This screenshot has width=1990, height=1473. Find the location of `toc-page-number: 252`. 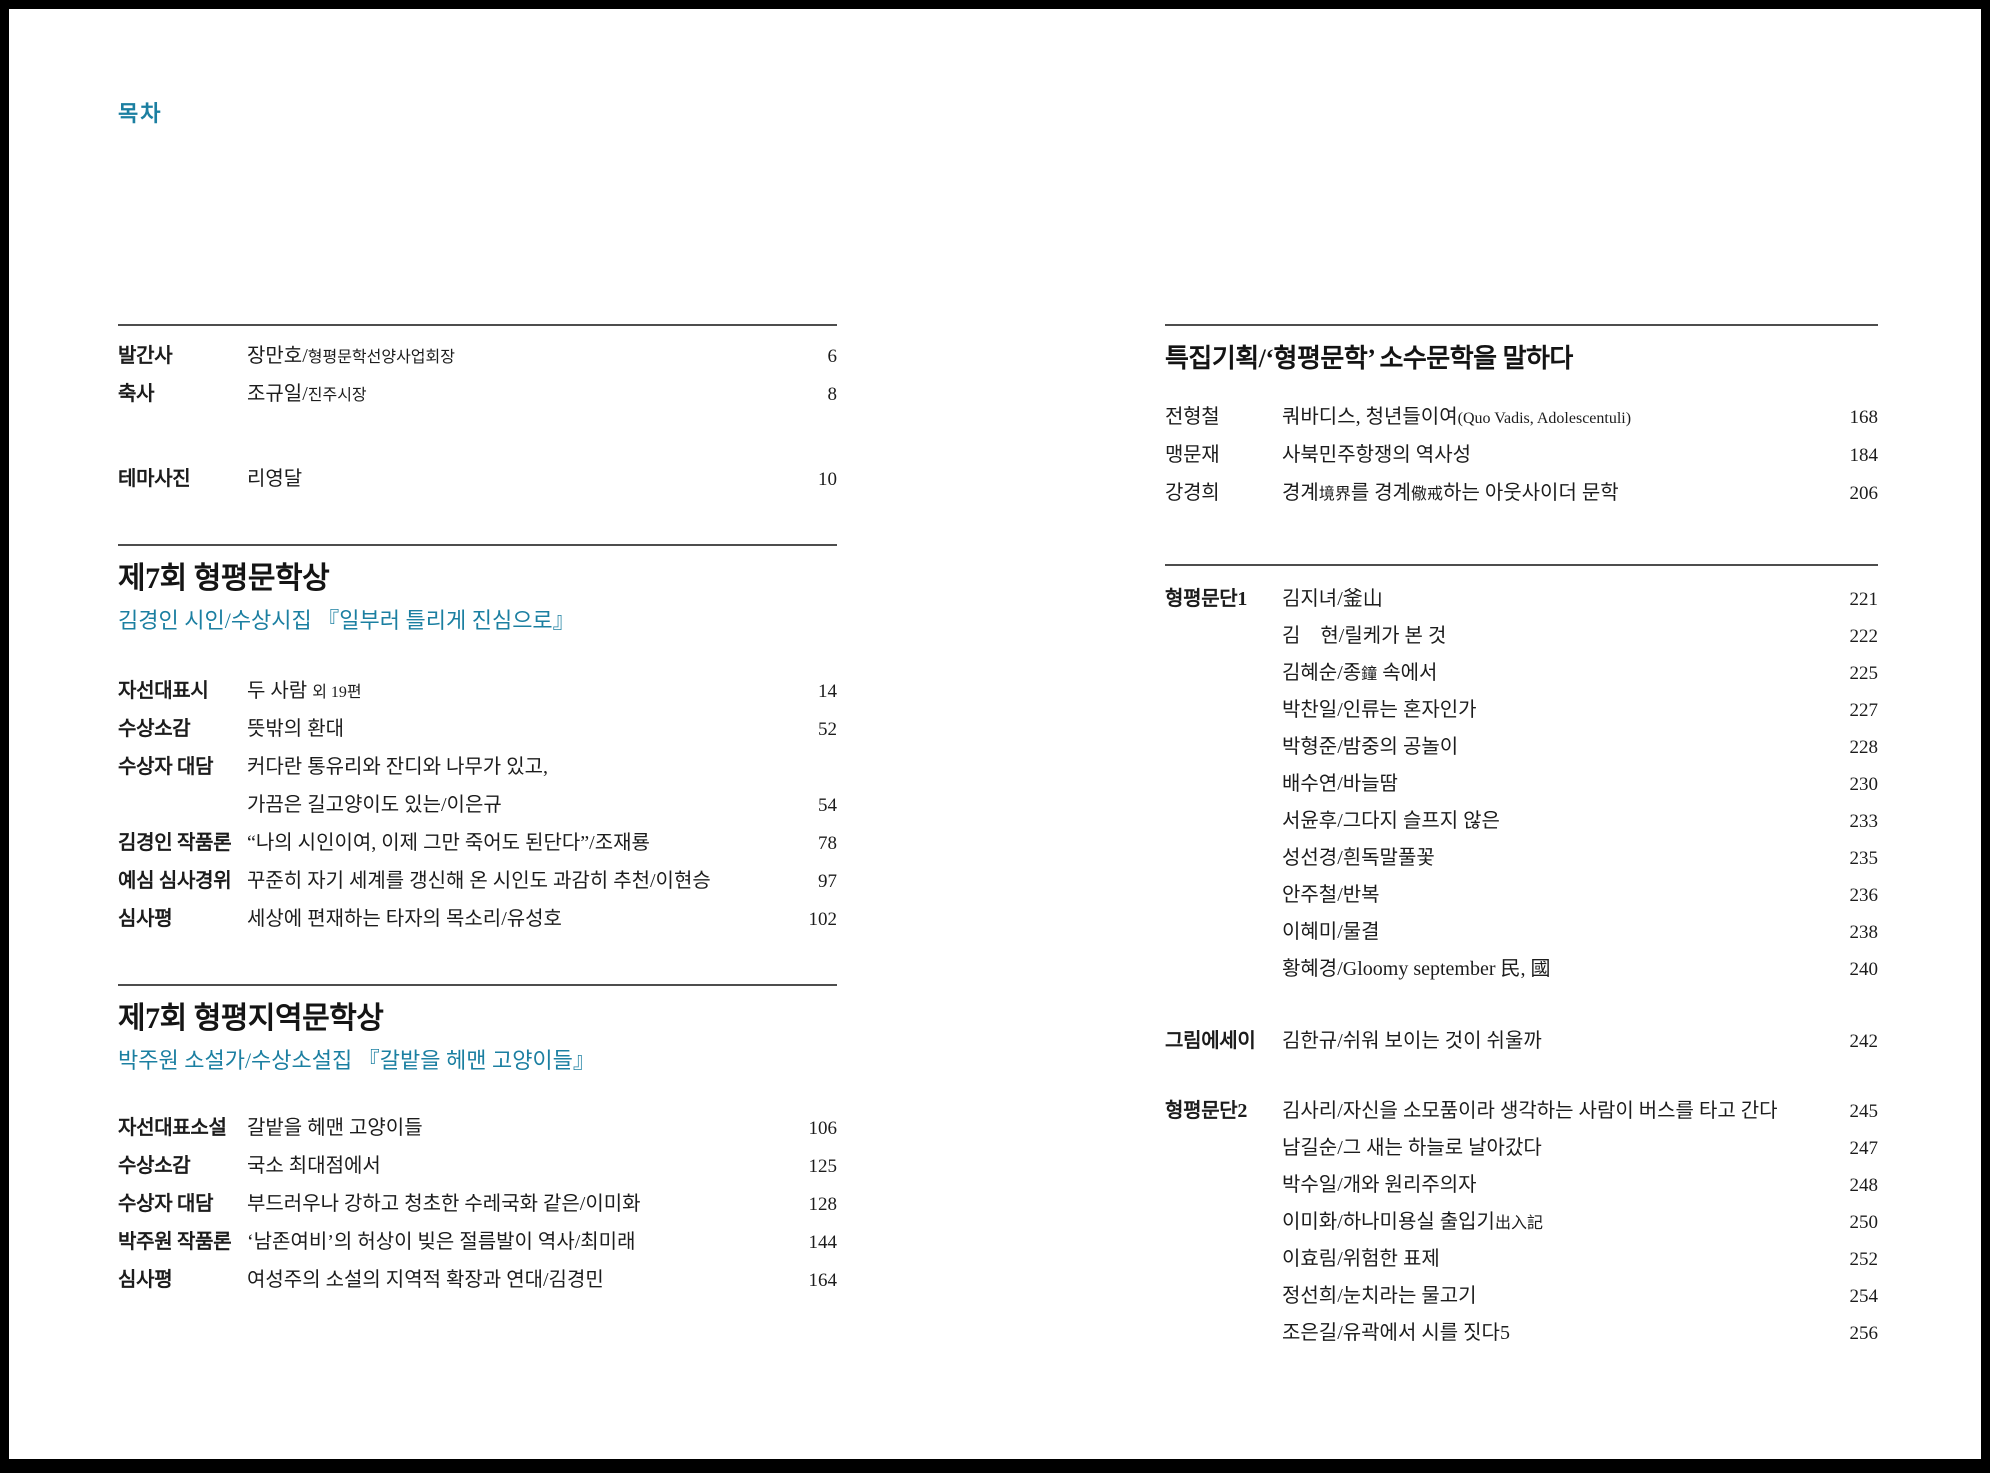

toc-page-number: 252 is located at coordinates (1864, 1259).